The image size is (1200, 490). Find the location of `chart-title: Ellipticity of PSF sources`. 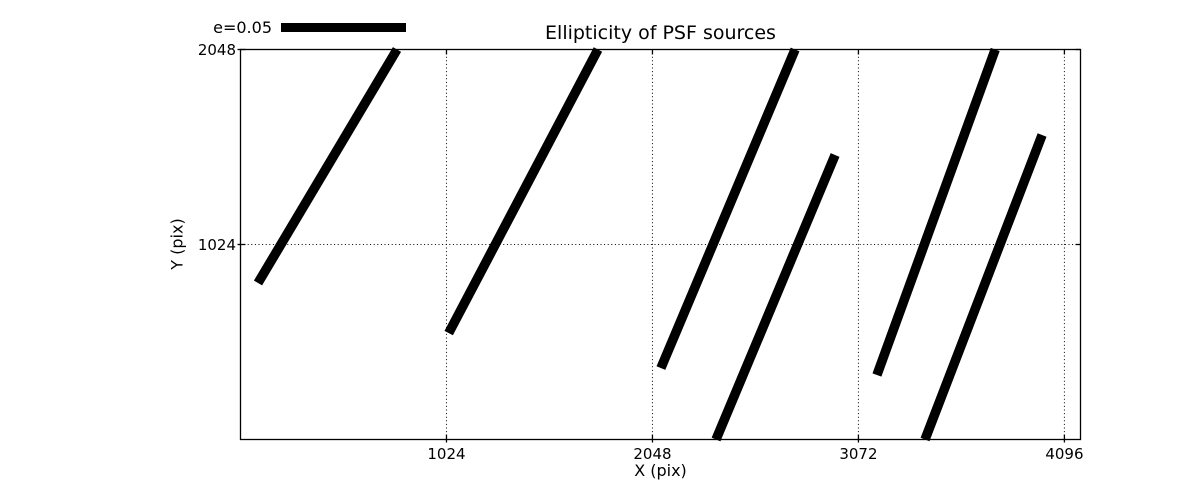

chart-title: Ellipticity of PSF sources is located at coordinates (660, 33).